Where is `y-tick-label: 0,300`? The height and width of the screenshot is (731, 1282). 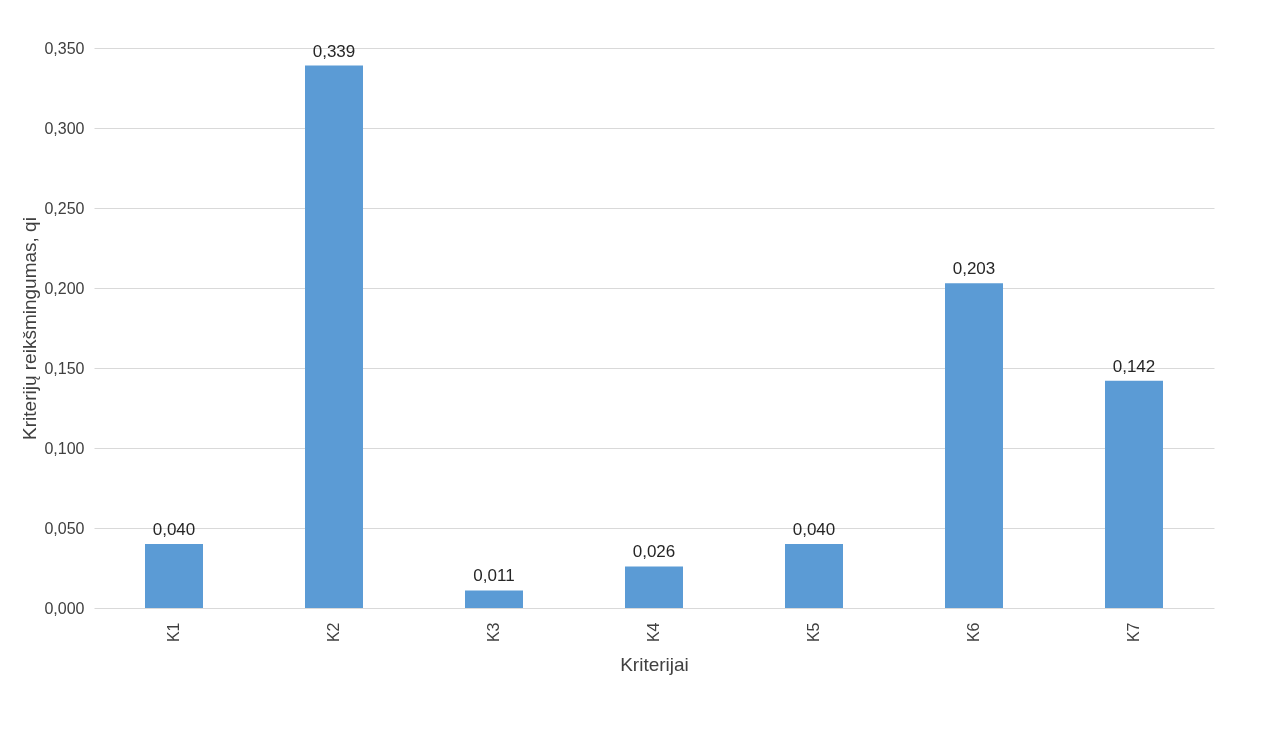 y-tick-label: 0,300 is located at coordinates (64, 128).